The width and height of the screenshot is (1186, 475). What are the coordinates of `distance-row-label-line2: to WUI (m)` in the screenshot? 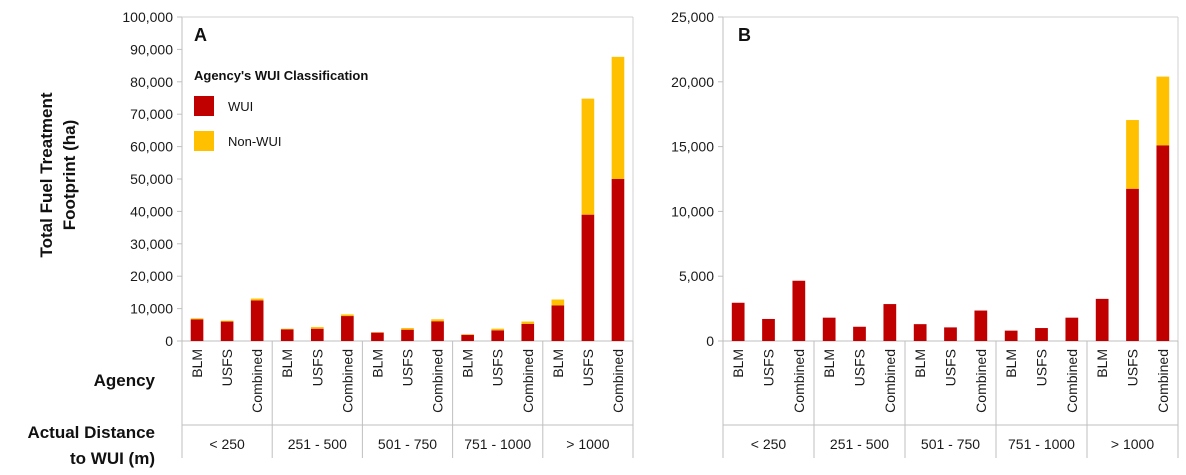 It's located at (112, 458).